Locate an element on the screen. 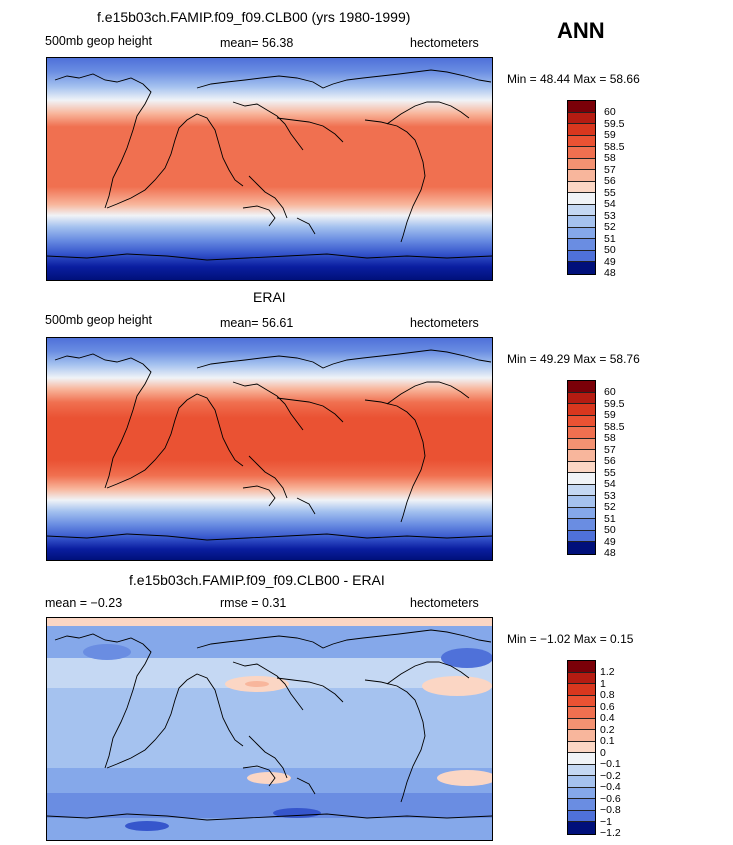 This screenshot has width=733, height=845. panel-minmax: Min = 48.44 Max = 58.66 is located at coordinates (573, 79).